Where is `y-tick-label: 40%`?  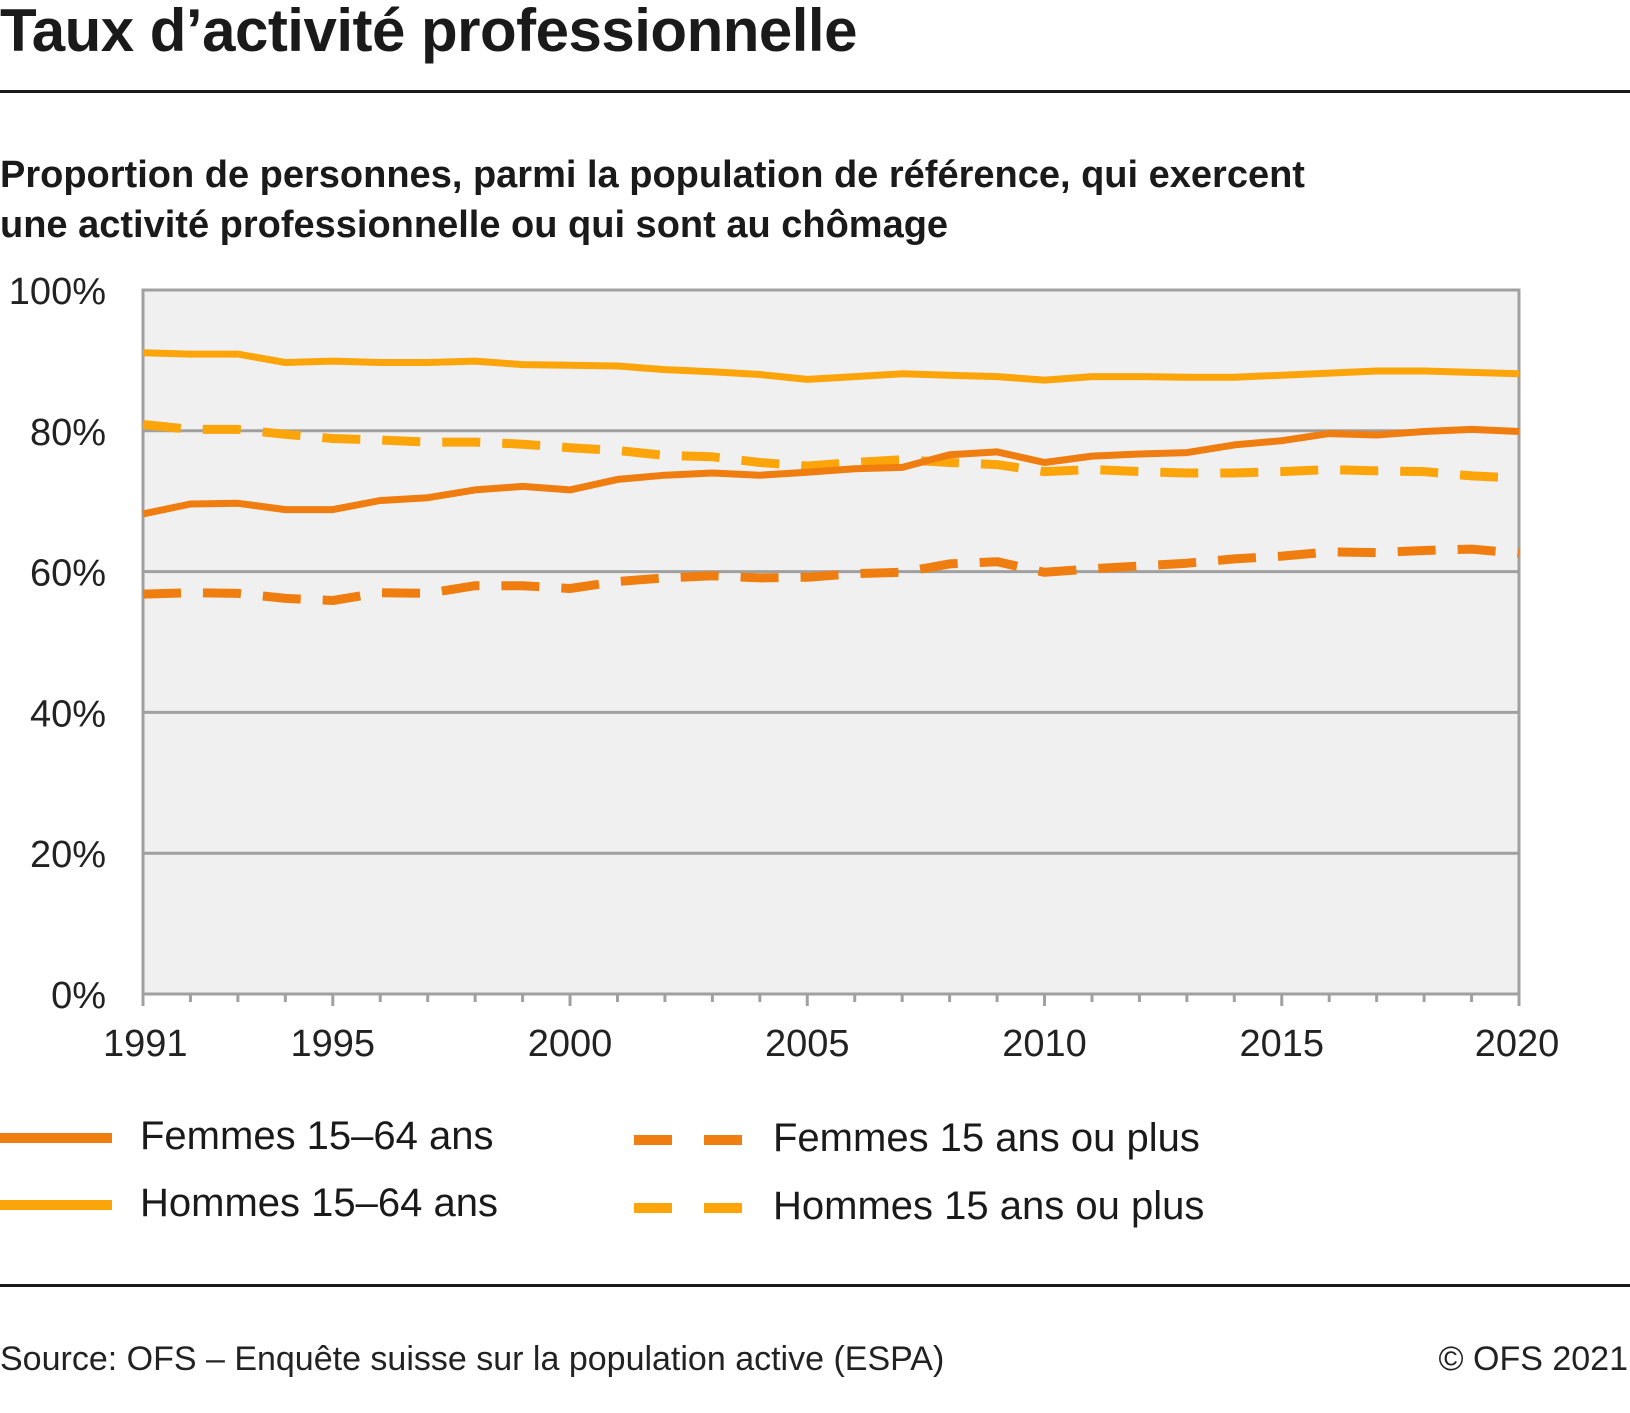
y-tick-label: 40% is located at coordinates (68, 714).